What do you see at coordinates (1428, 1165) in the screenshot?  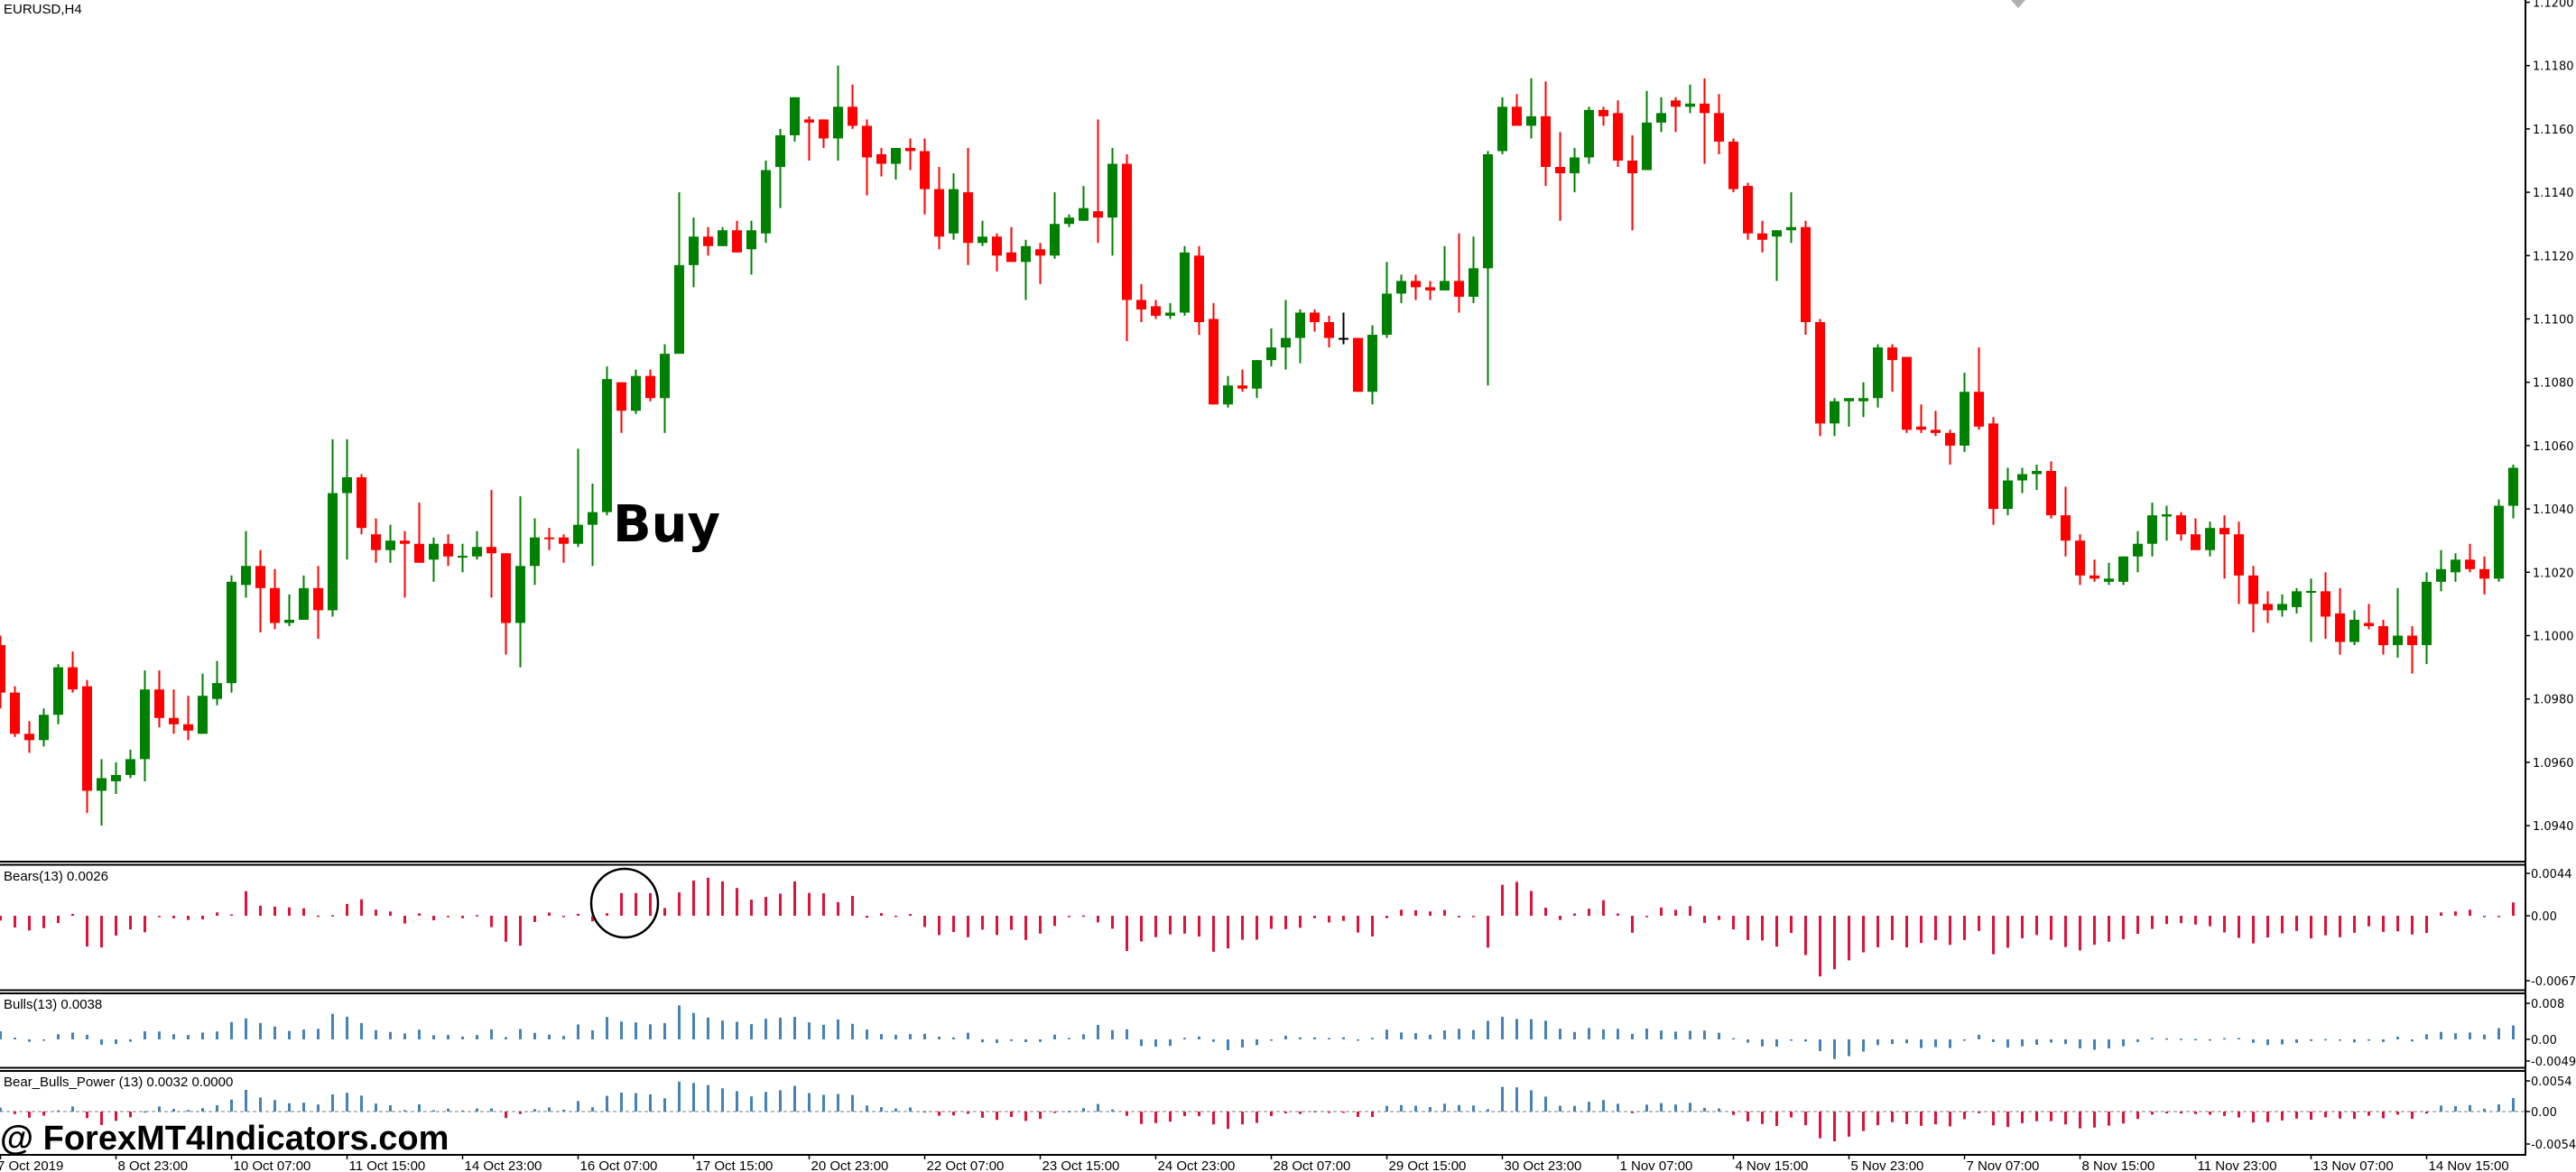 I see `time-tick-label: 29 Oct 15:00` at bounding box center [1428, 1165].